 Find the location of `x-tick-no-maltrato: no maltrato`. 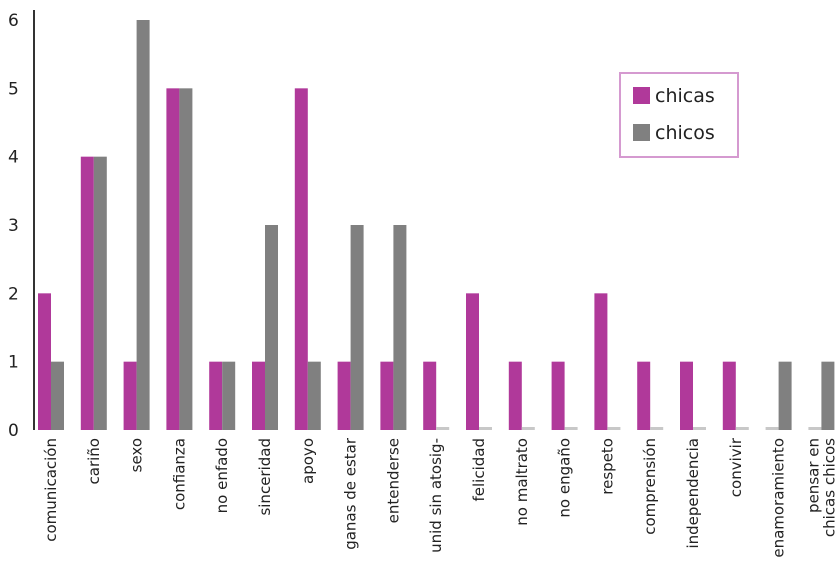

x-tick-no-maltrato: no maltrato is located at coordinates (522, 482).